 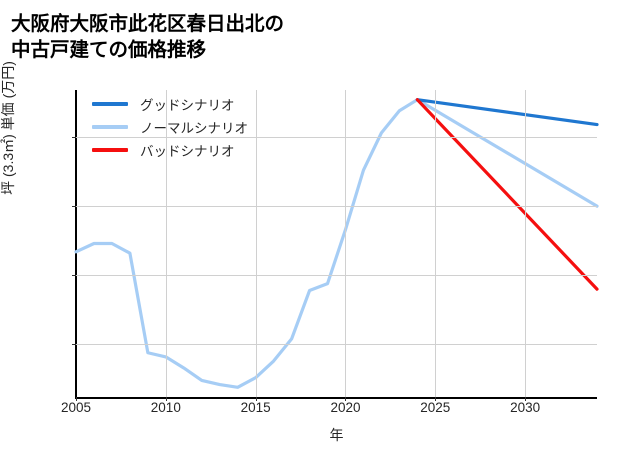 What do you see at coordinates (525, 407) in the screenshot?
I see `x-tick-label: 2030` at bounding box center [525, 407].